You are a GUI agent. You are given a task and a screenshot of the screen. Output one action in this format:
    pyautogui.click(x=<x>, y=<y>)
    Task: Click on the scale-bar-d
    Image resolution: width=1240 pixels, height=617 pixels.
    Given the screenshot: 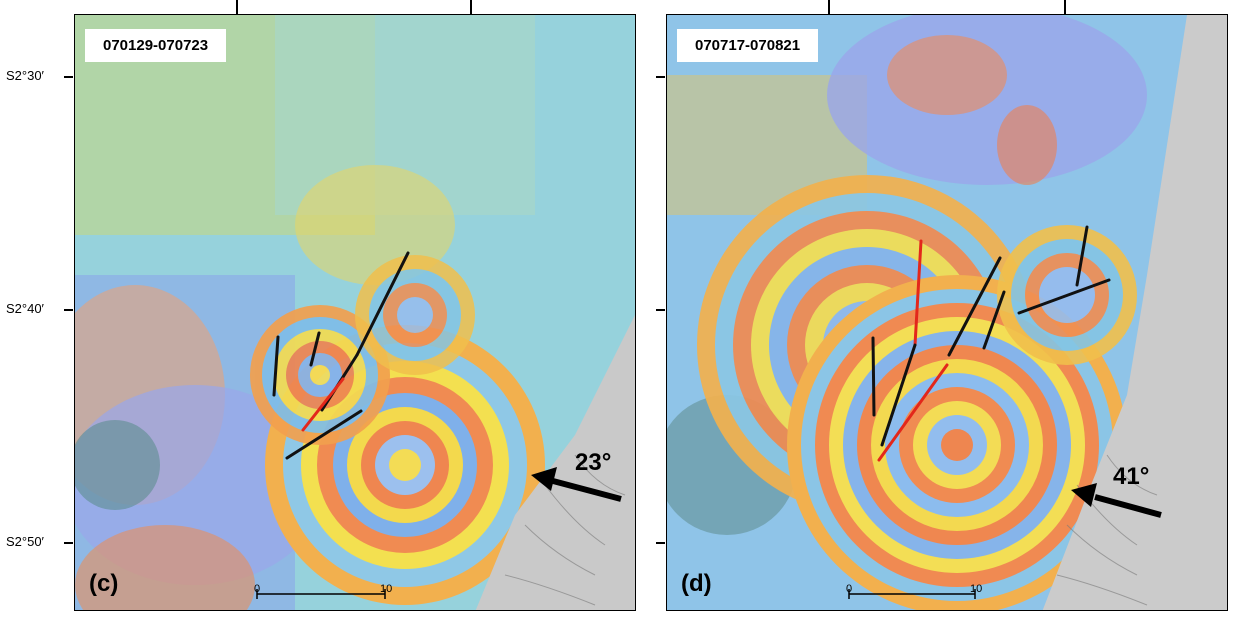 What is the action you would take?
    pyautogui.click(x=912, y=594)
    